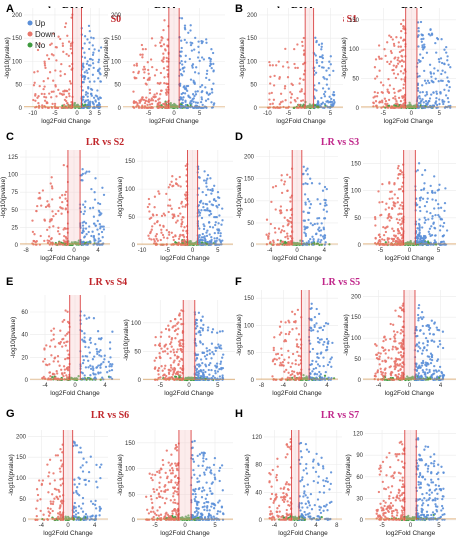 The height and width of the screenshot is (550, 466). What do you see at coordinates (26, 251) in the screenshot?
I see `x-tick-label: -8` at bounding box center [26, 251].